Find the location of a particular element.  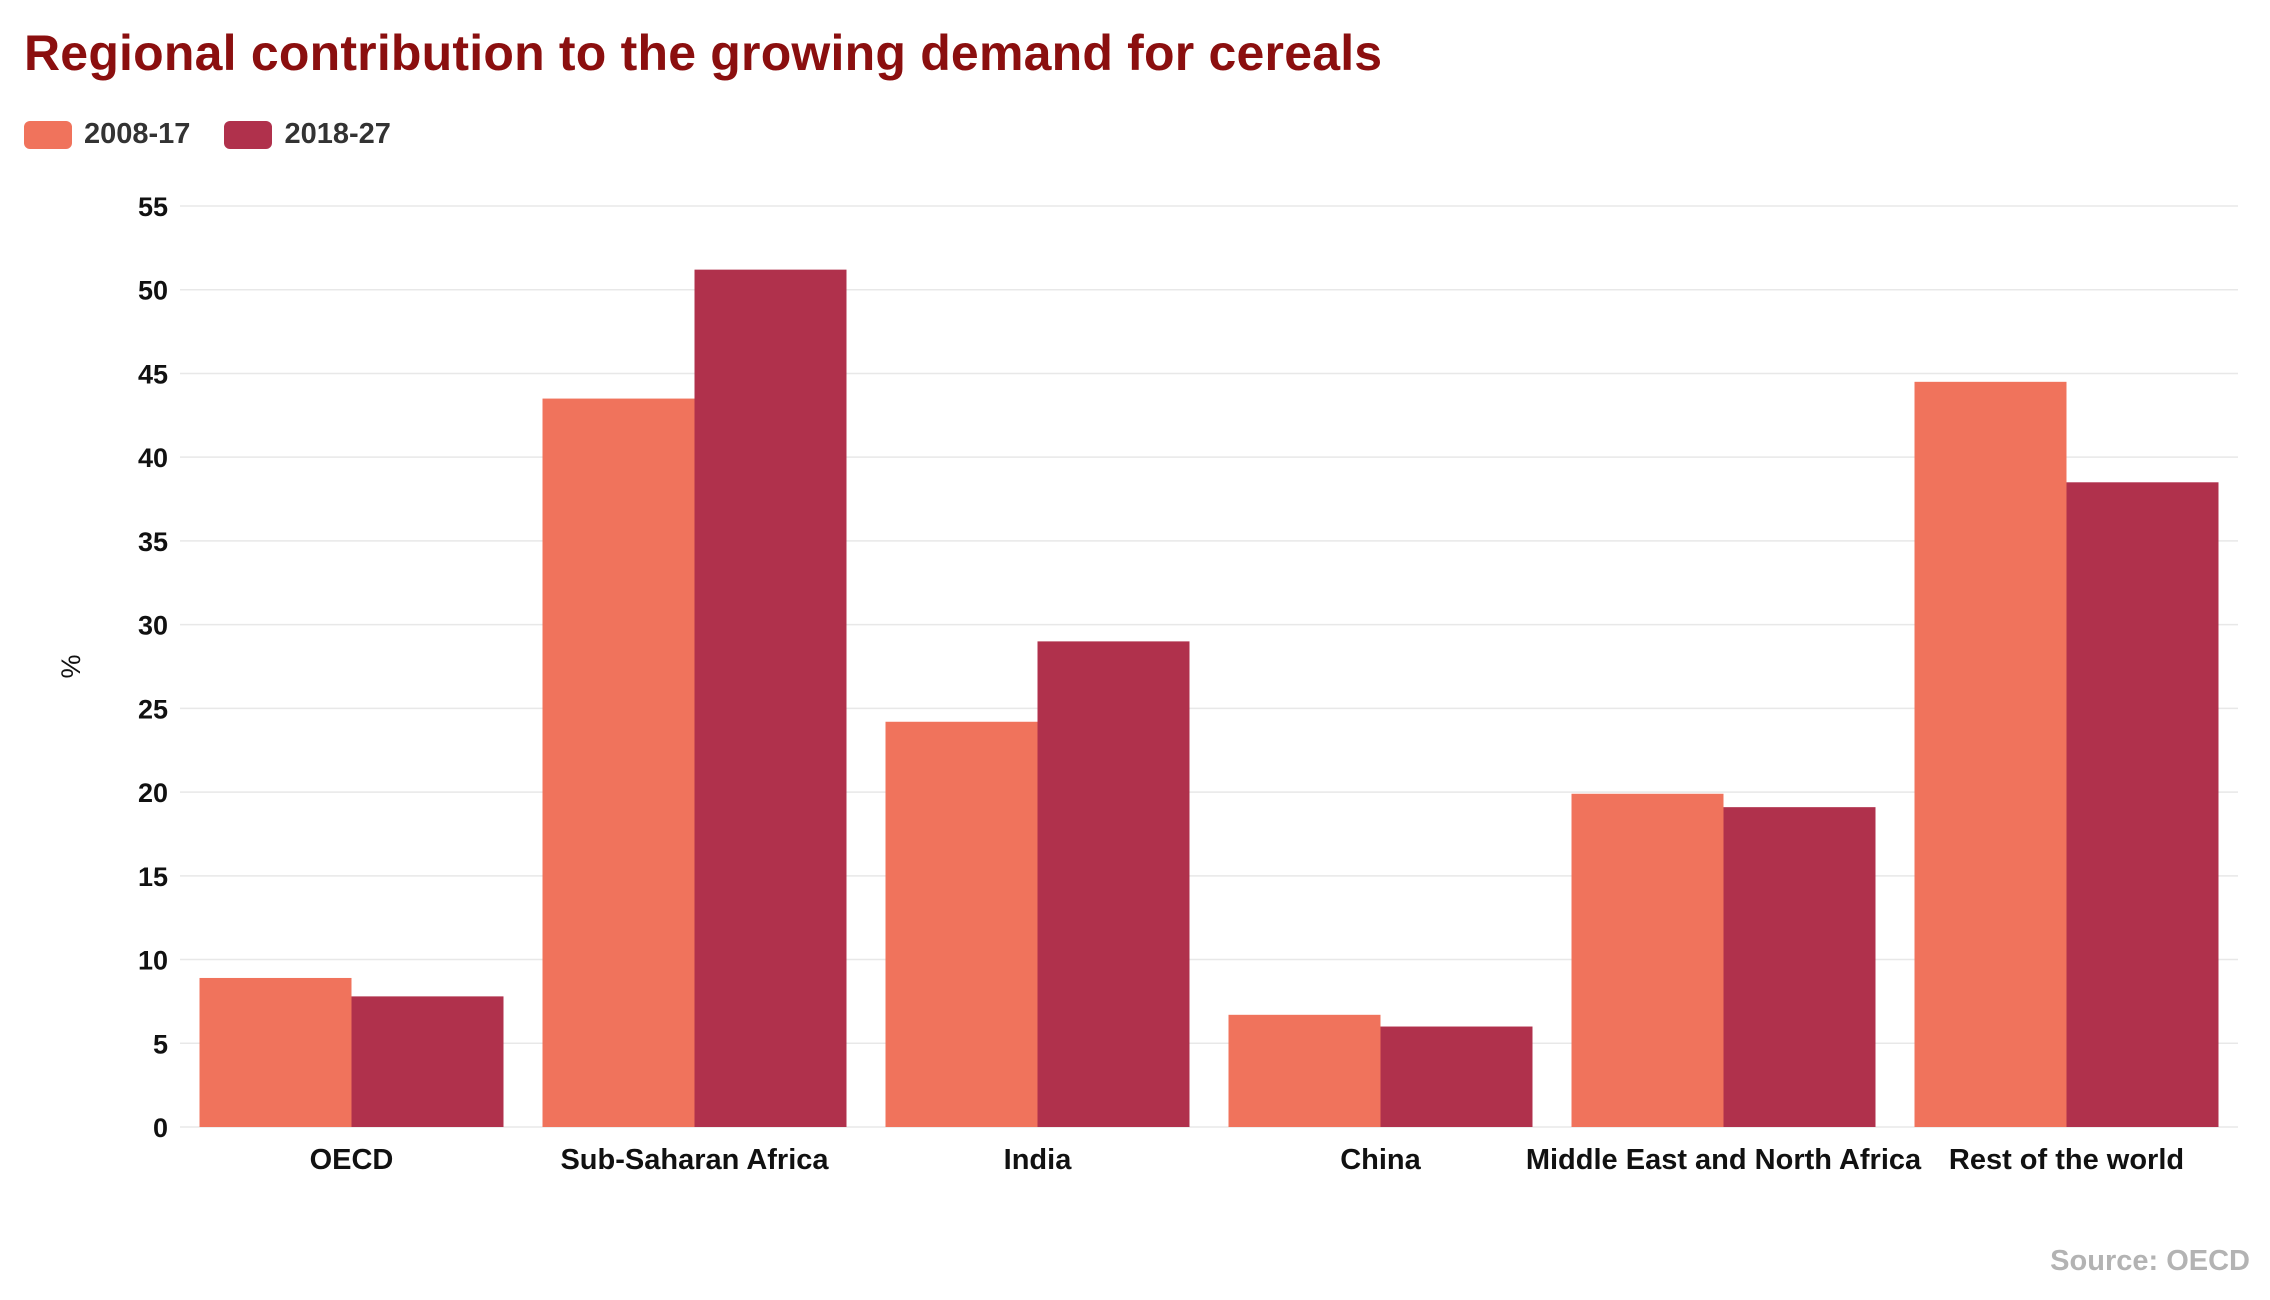

legend-label-2008-17: 2008-17 is located at coordinates (137, 134).